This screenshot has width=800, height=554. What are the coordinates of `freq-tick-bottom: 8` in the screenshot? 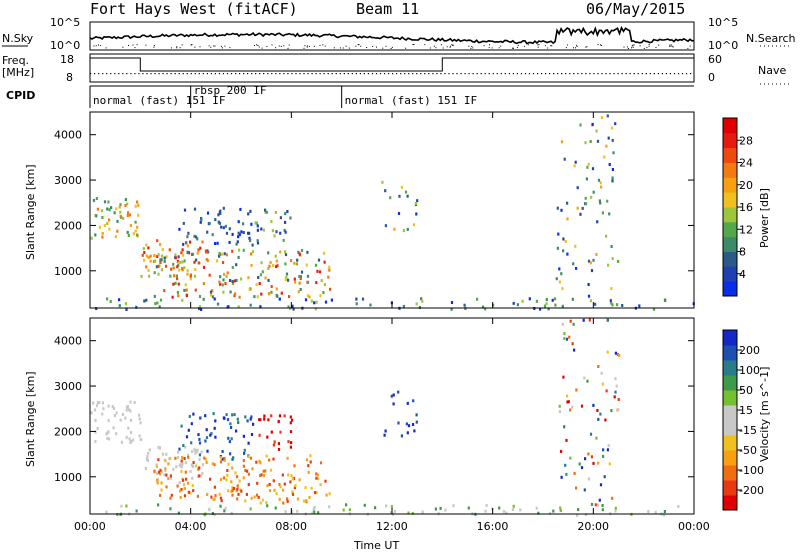 It's located at (69, 77).